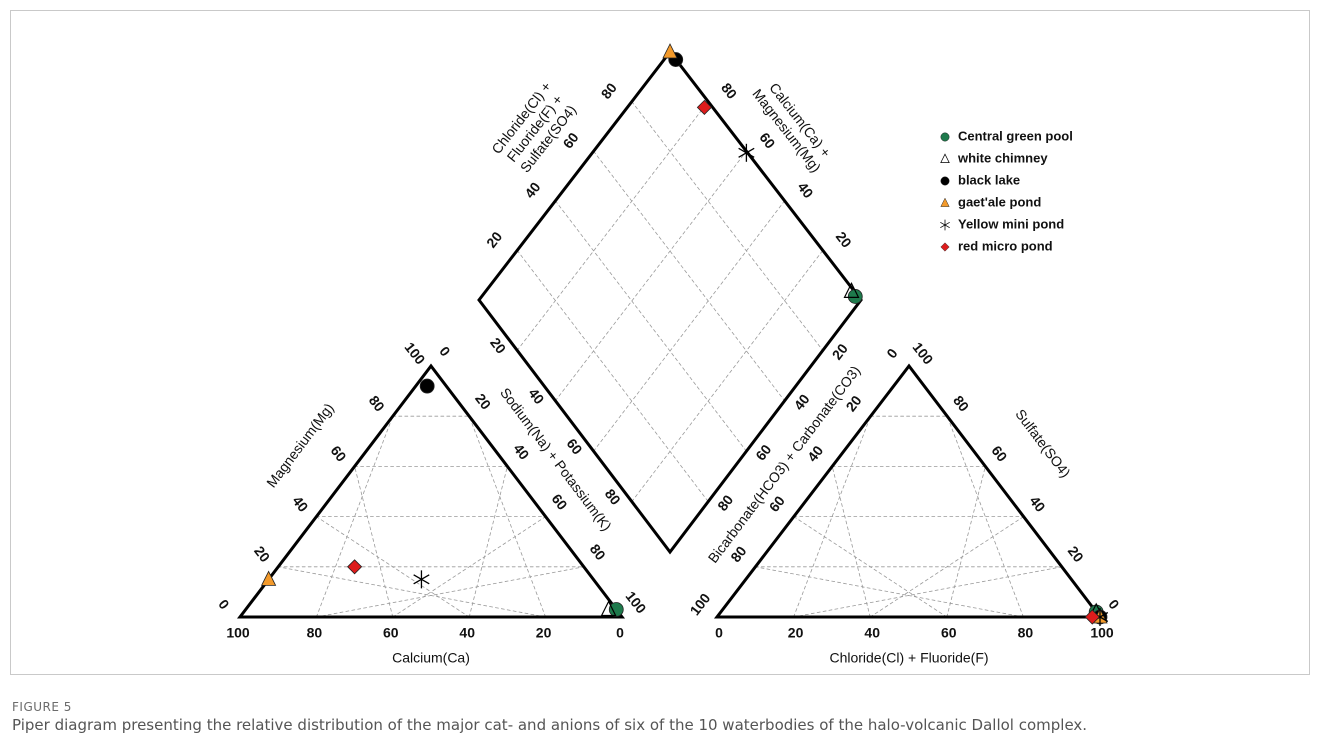 Image resolution: width=1322 pixels, height=755 pixels. Describe the element at coordinates (806, 190) in the screenshot. I see `diamond-upper-right-tick-40: 40` at that location.